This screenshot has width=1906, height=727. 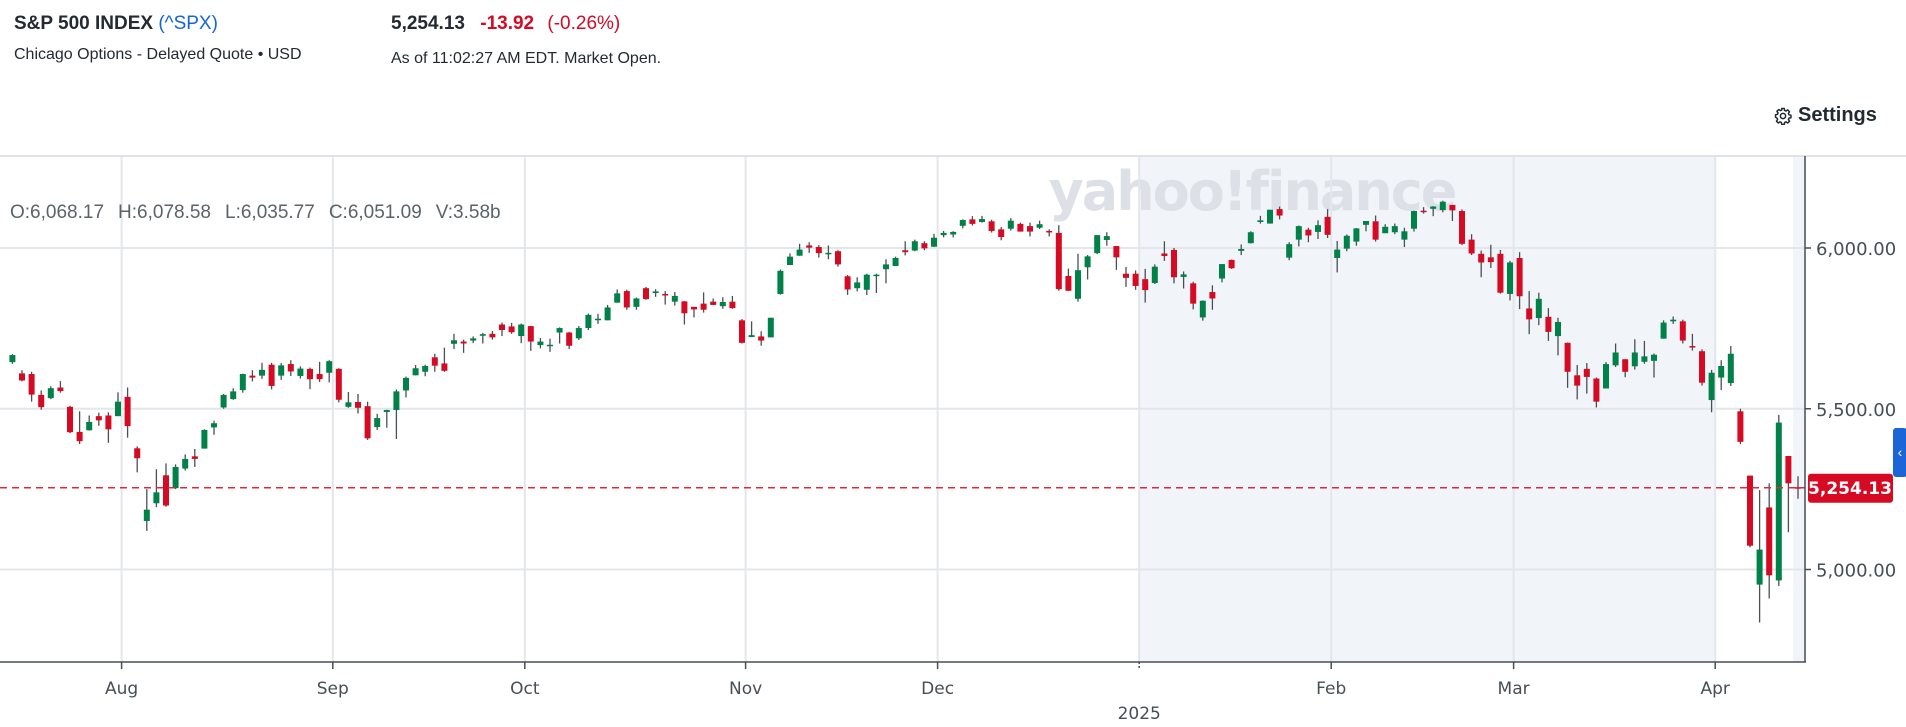 I want to click on last-price-tag: 5,254.13, so click(x=1850, y=488).